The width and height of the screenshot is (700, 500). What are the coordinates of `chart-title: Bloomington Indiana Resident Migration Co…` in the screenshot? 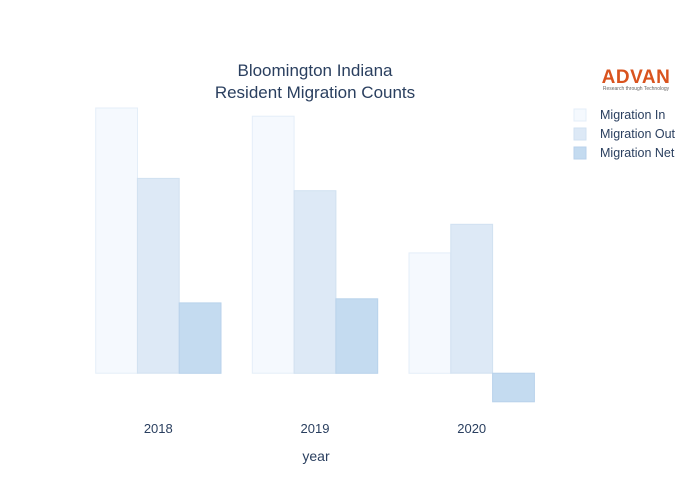 It's located at (315, 81).